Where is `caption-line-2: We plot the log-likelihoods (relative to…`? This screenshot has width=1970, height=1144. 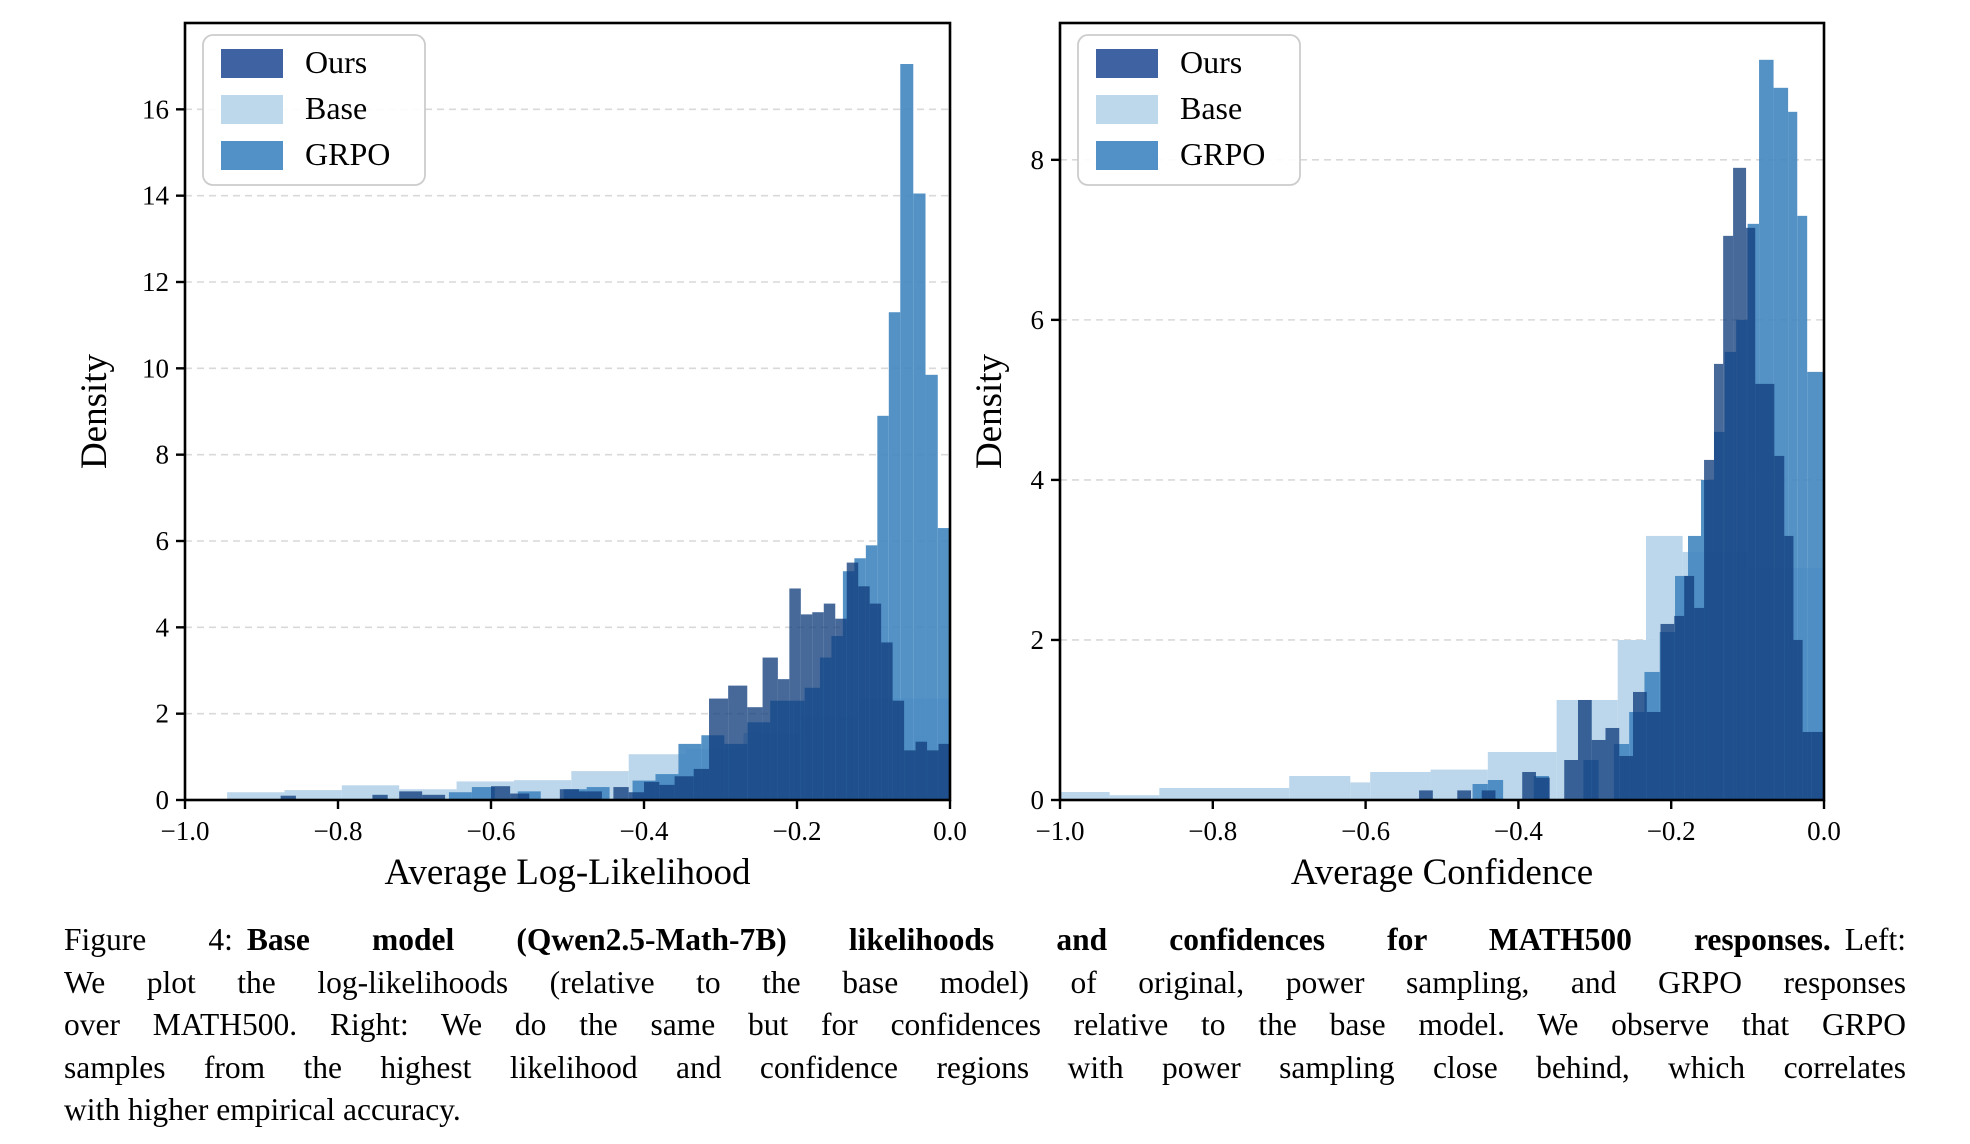
caption-line-2: We plot the log-likelihoods (relative to… is located at coordinates (985, 982).